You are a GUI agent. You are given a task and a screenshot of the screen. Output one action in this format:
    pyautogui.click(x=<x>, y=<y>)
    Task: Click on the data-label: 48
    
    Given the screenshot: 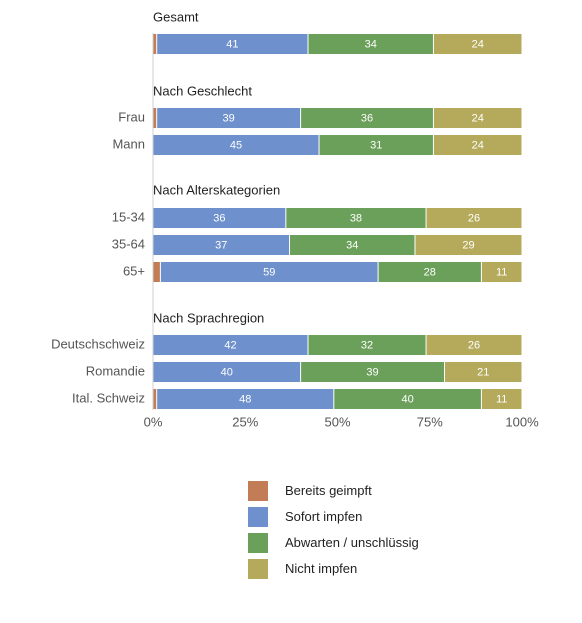 What is the action you would take?
    pyautogui.click(x=245, y=399)
    